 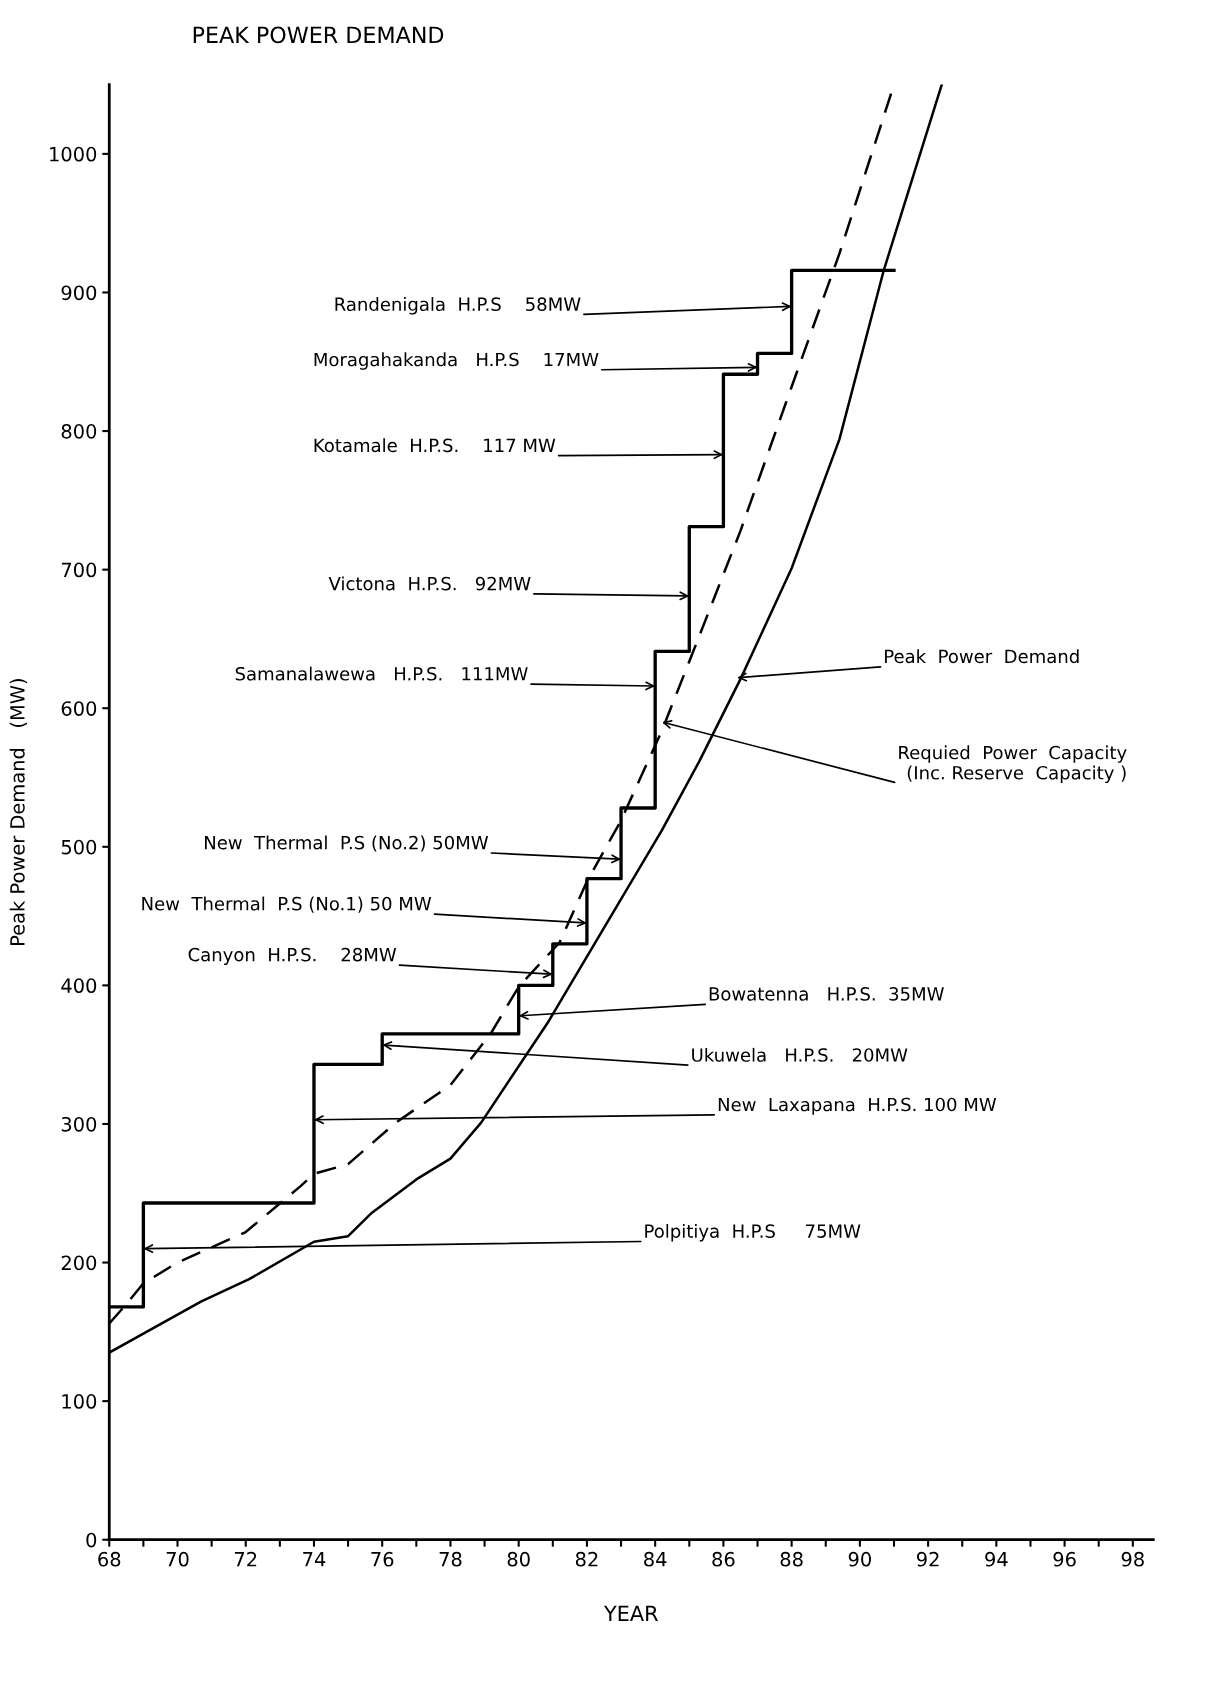 What do you see at coordinates (753, 1232) in the screenshot?
I see `annotation: Polpitiya H.P.S 75MW` at bounding box center [753, 1232].